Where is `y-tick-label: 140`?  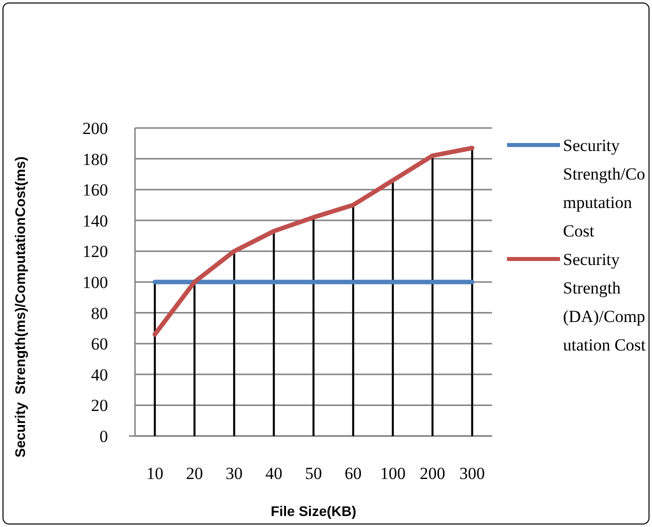
y-tick-label: 140 is located at coordinates (95, 220).